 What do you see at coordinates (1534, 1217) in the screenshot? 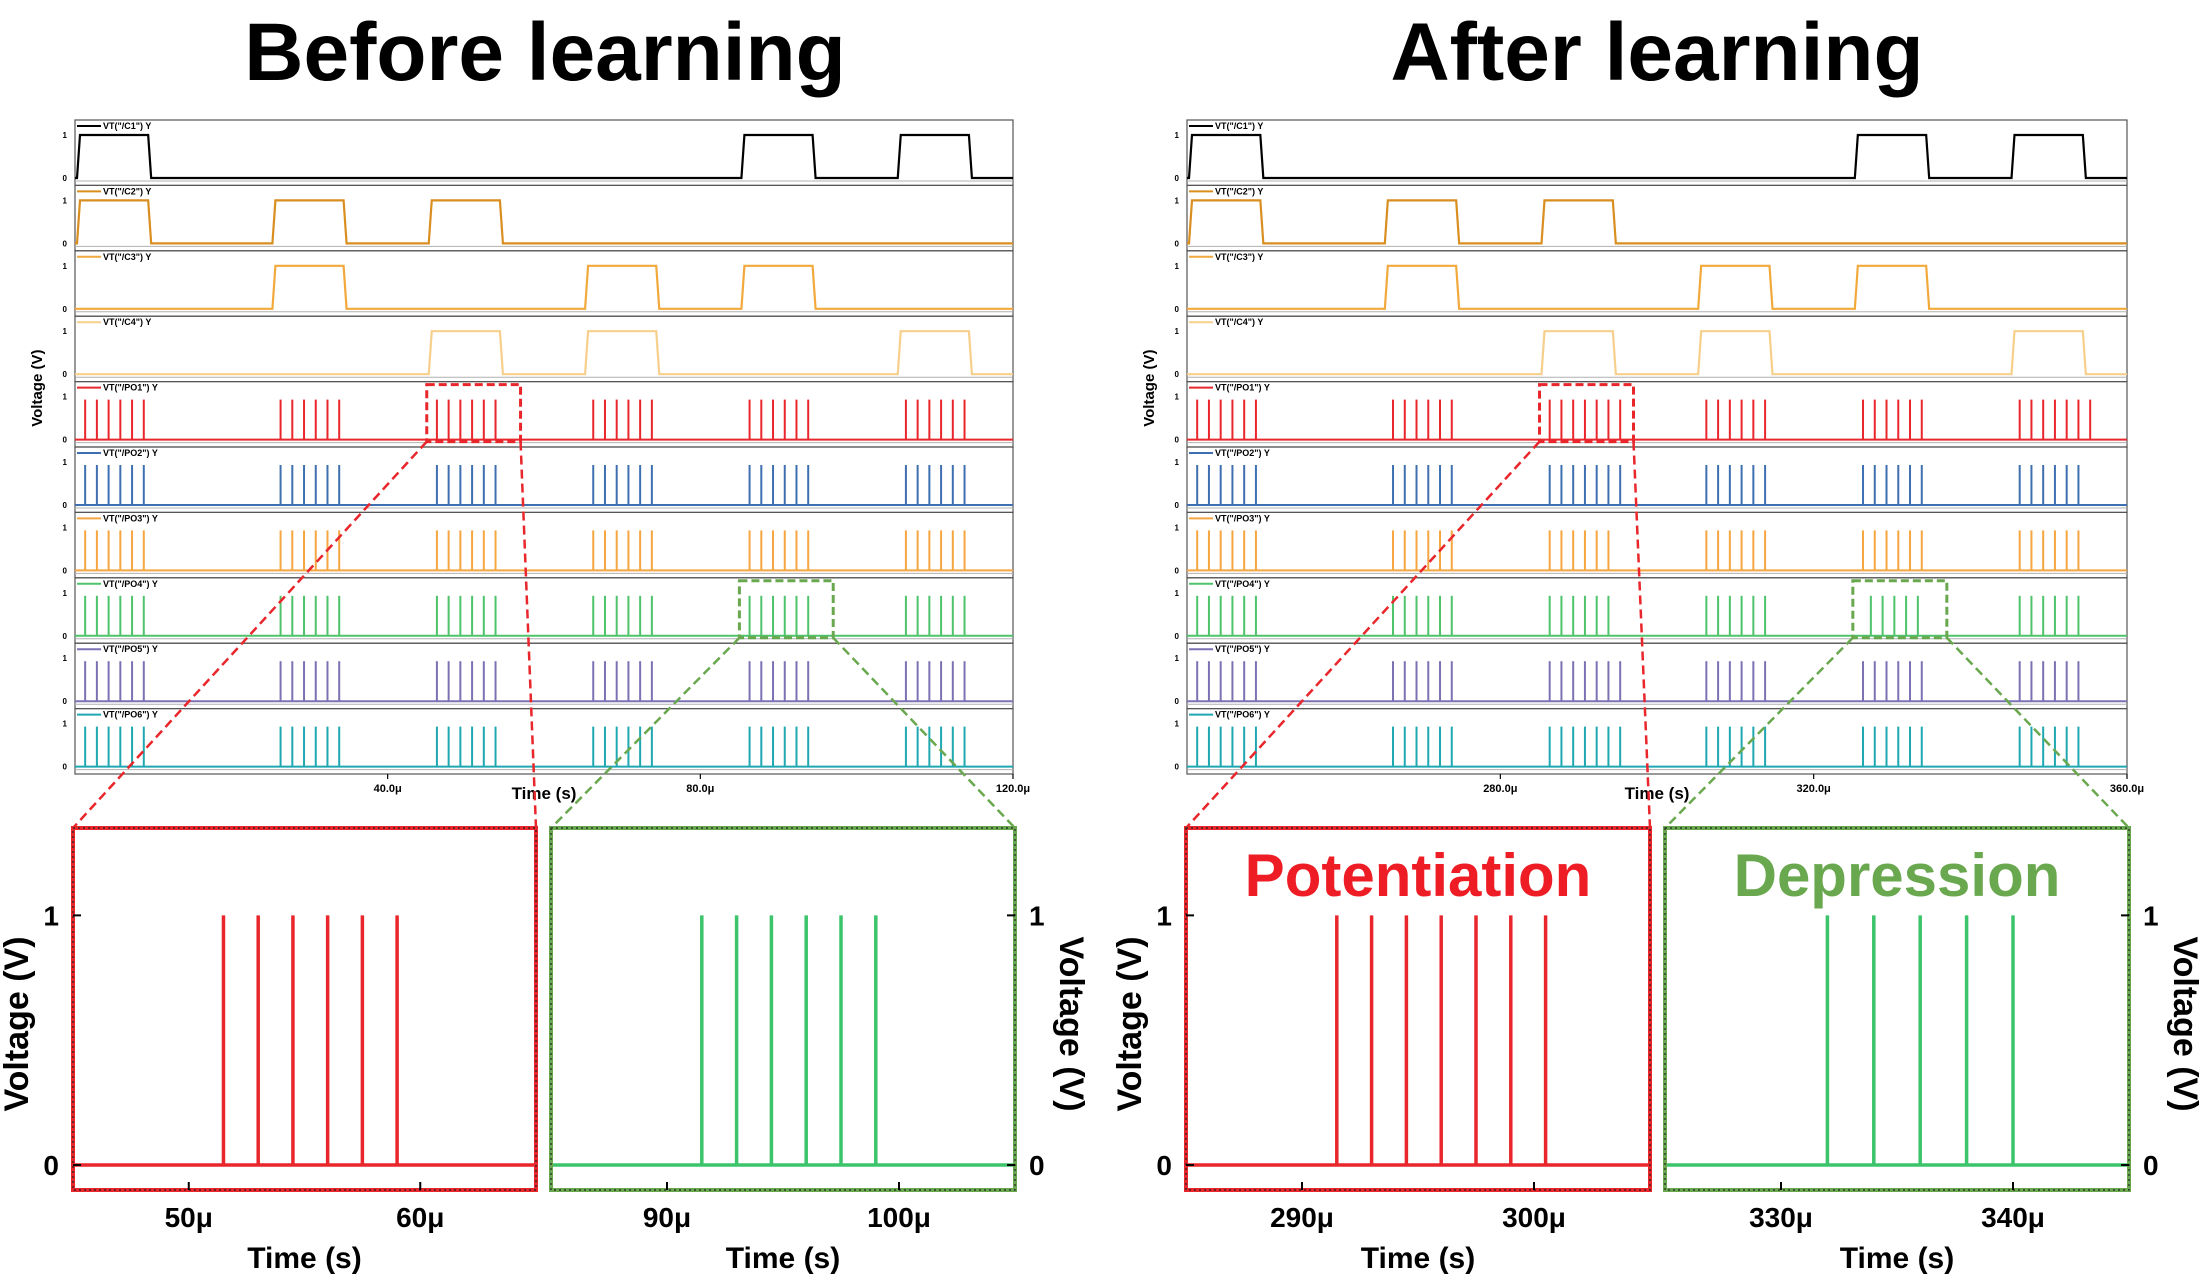
I see `zoom-x-tick-label: 300μ` at bounding box center [1534, 1217].